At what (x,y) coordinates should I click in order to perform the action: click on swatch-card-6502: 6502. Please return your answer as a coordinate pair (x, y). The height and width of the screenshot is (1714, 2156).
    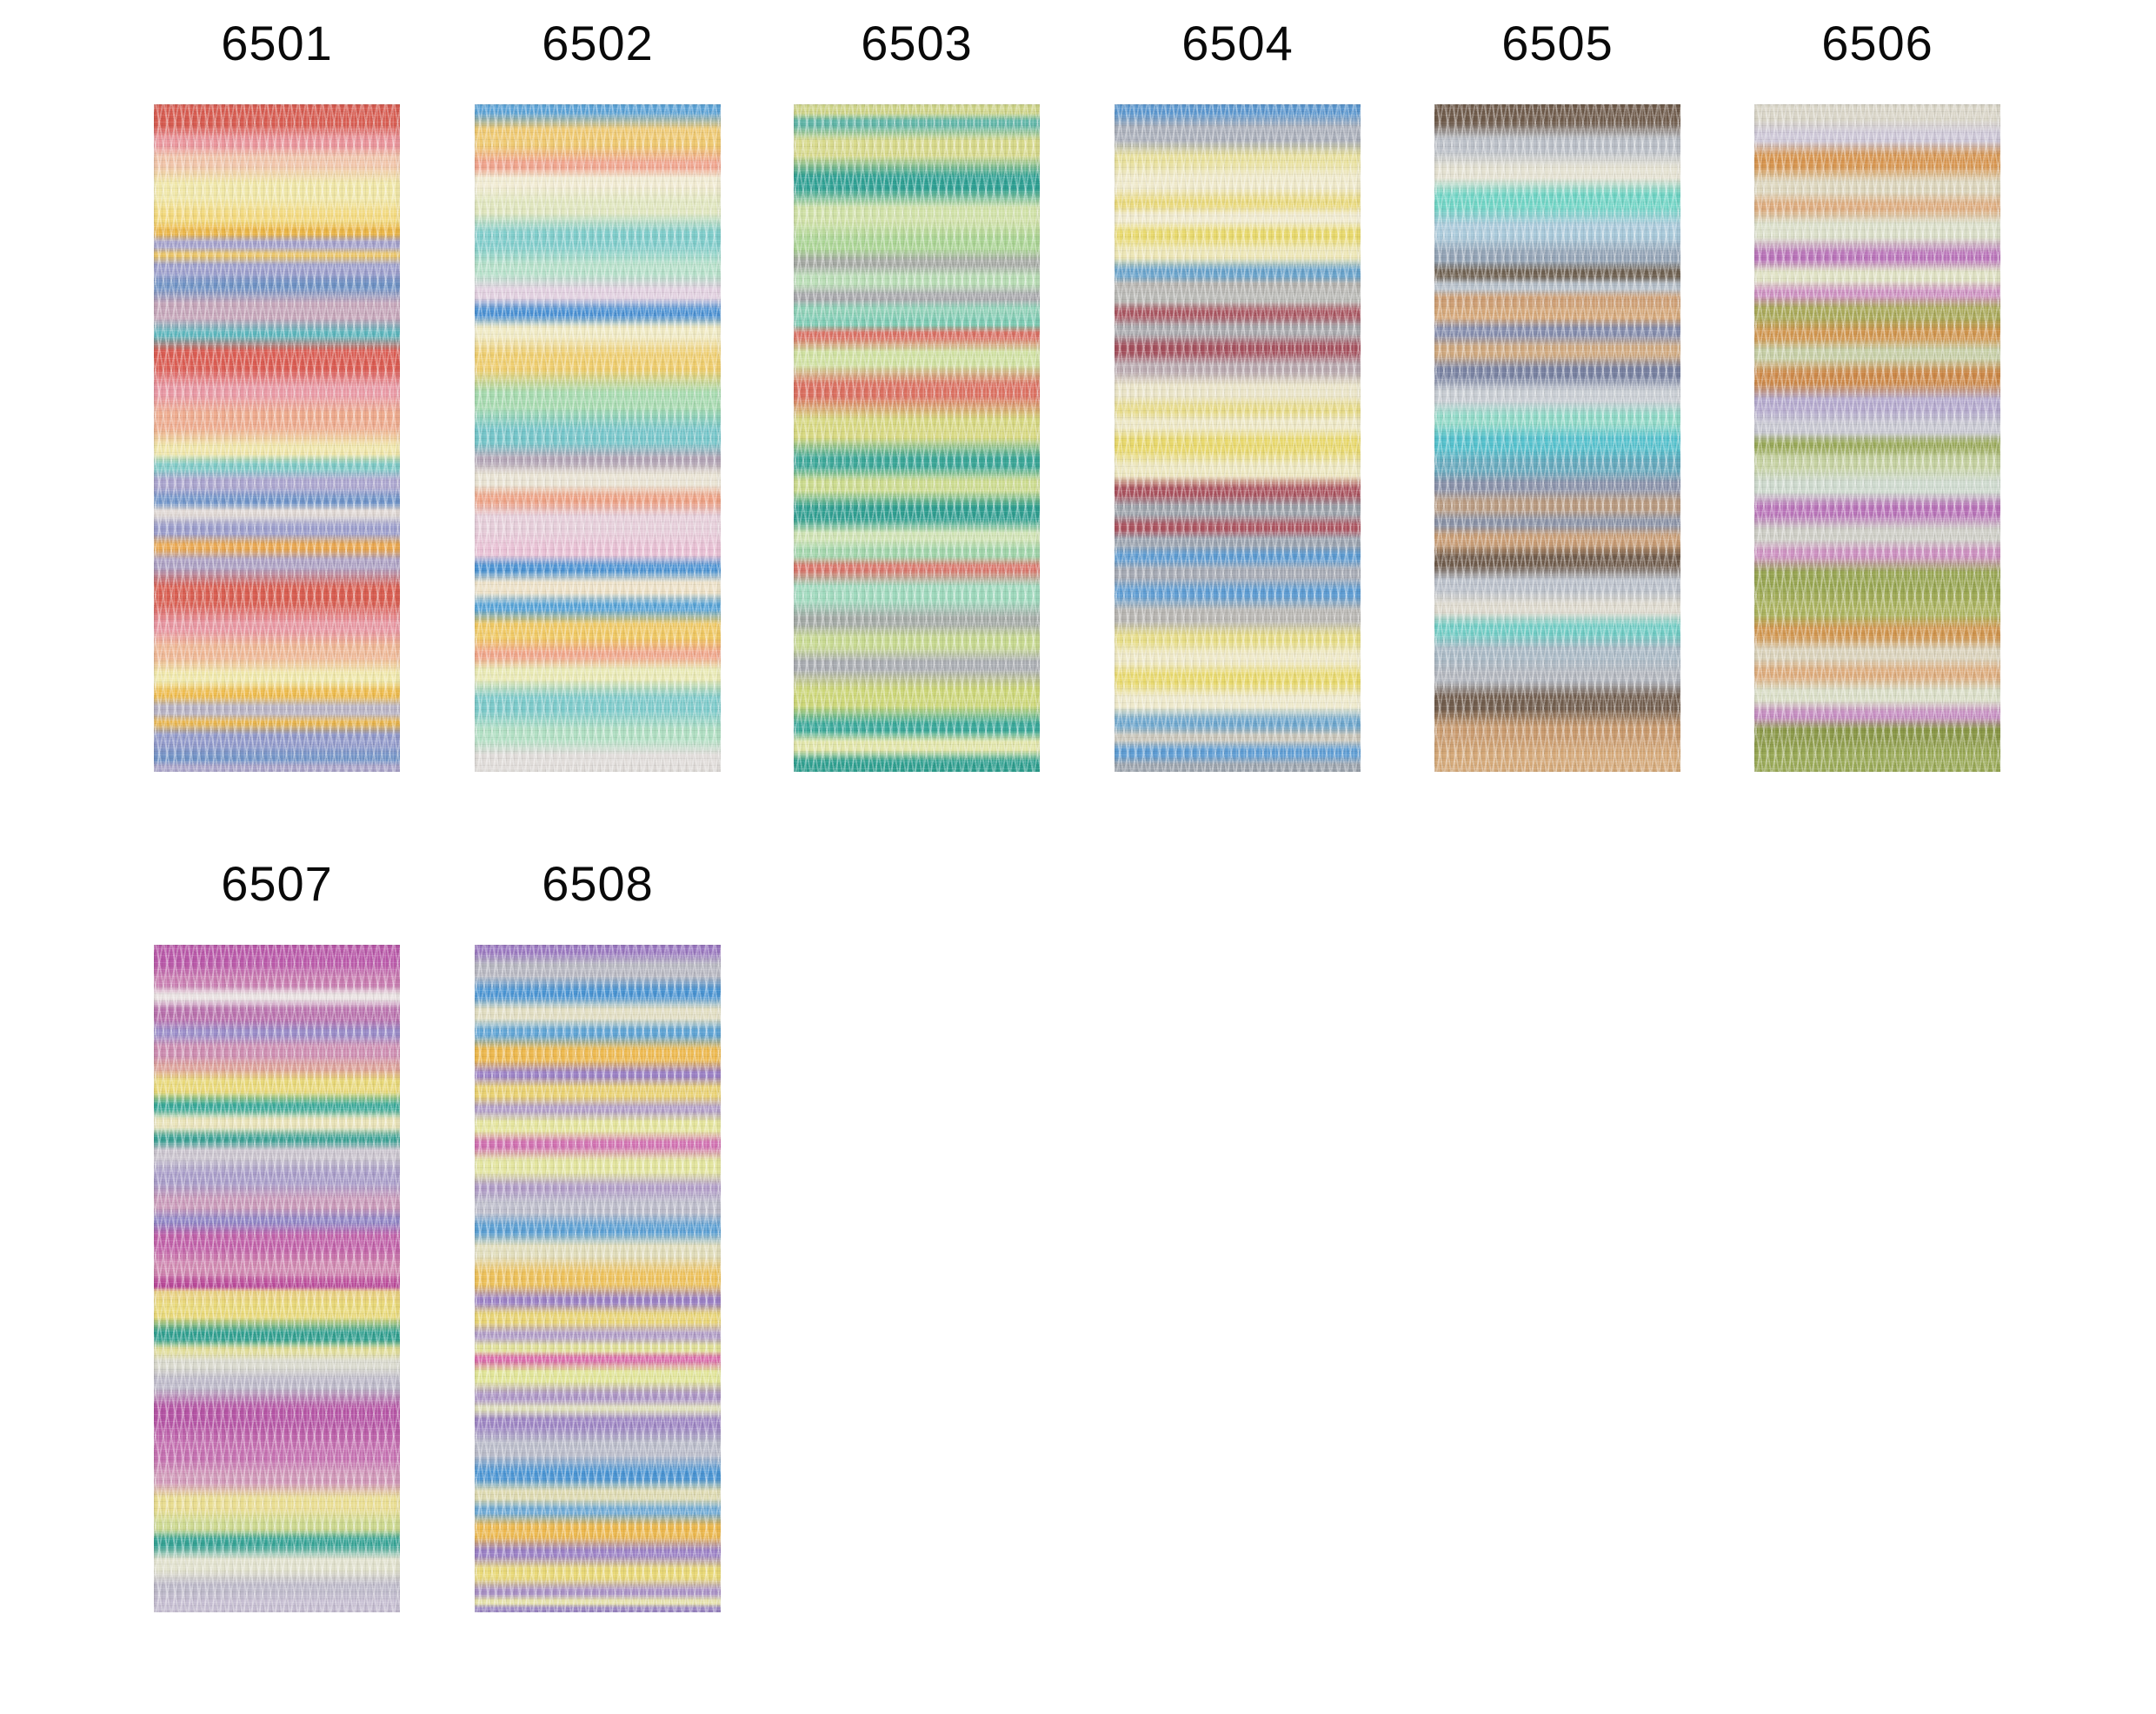
    Looking at the image, I should click on (598, 394).